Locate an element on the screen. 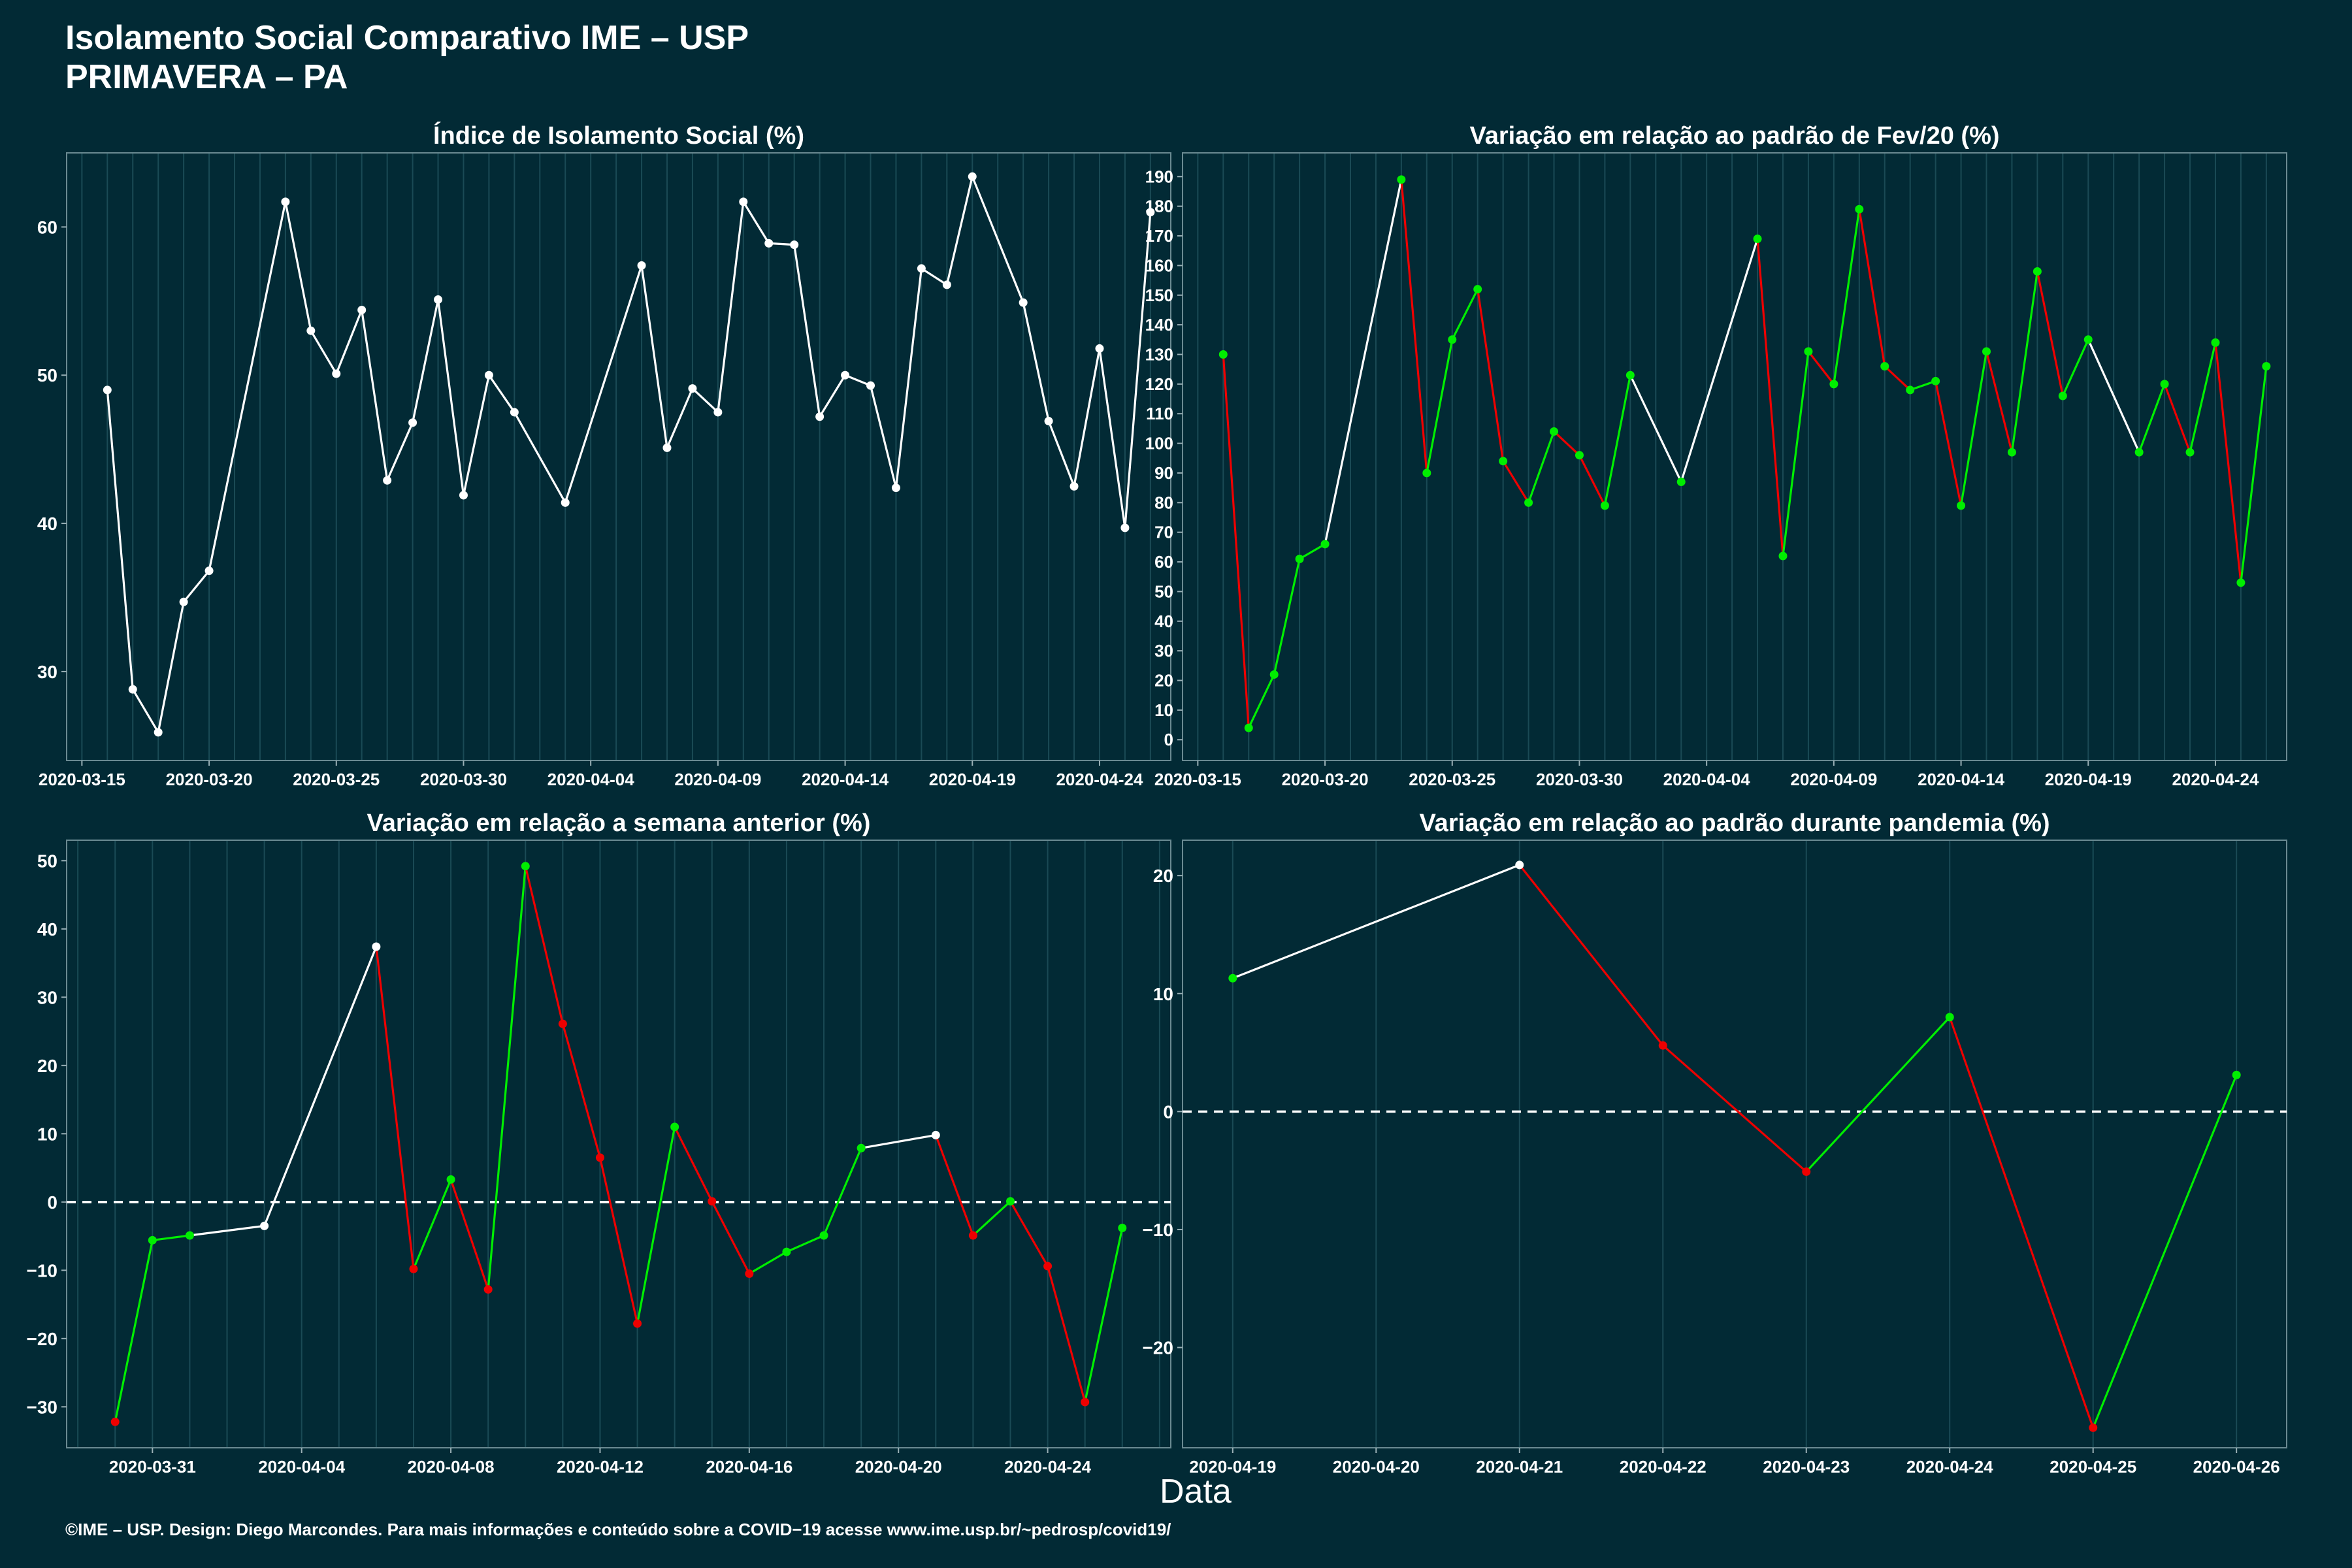 This screenshot has height=1568, width=2352. y-tick-label: 30 is located at coordinates (47, 997).